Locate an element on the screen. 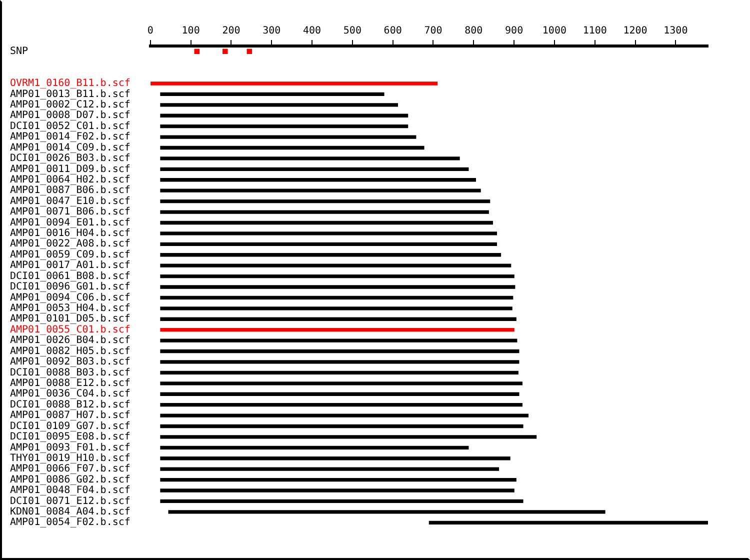  y-tick-label: AMP01_0101_D05.b.scf is located at coordinates (70, 319).